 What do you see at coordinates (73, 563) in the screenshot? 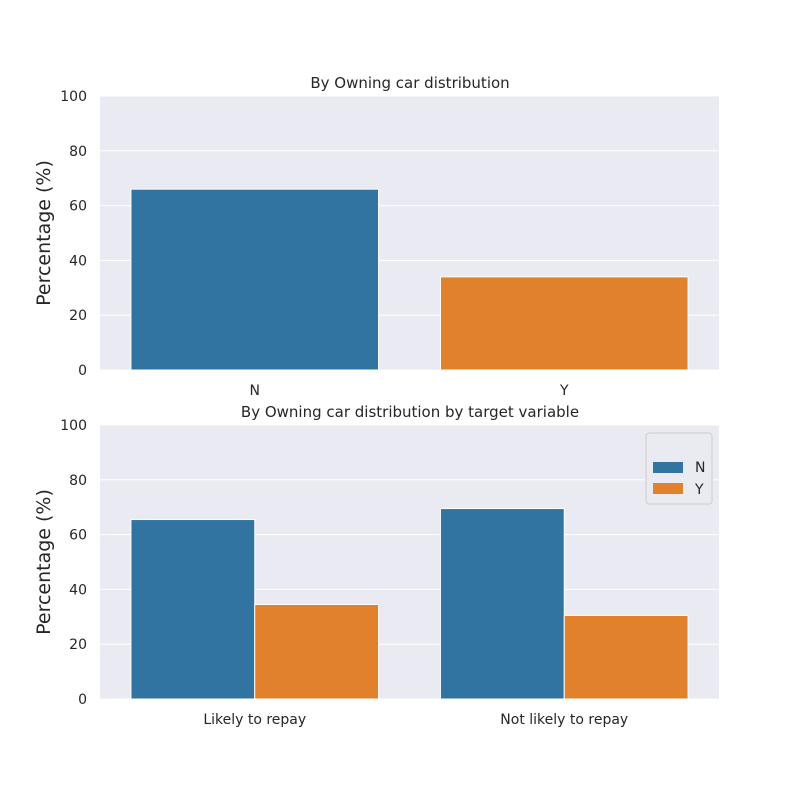
I see `chart-bottom-y-tick-labels: 0 20 40 60 80 100` at bounding box center [73, 563].